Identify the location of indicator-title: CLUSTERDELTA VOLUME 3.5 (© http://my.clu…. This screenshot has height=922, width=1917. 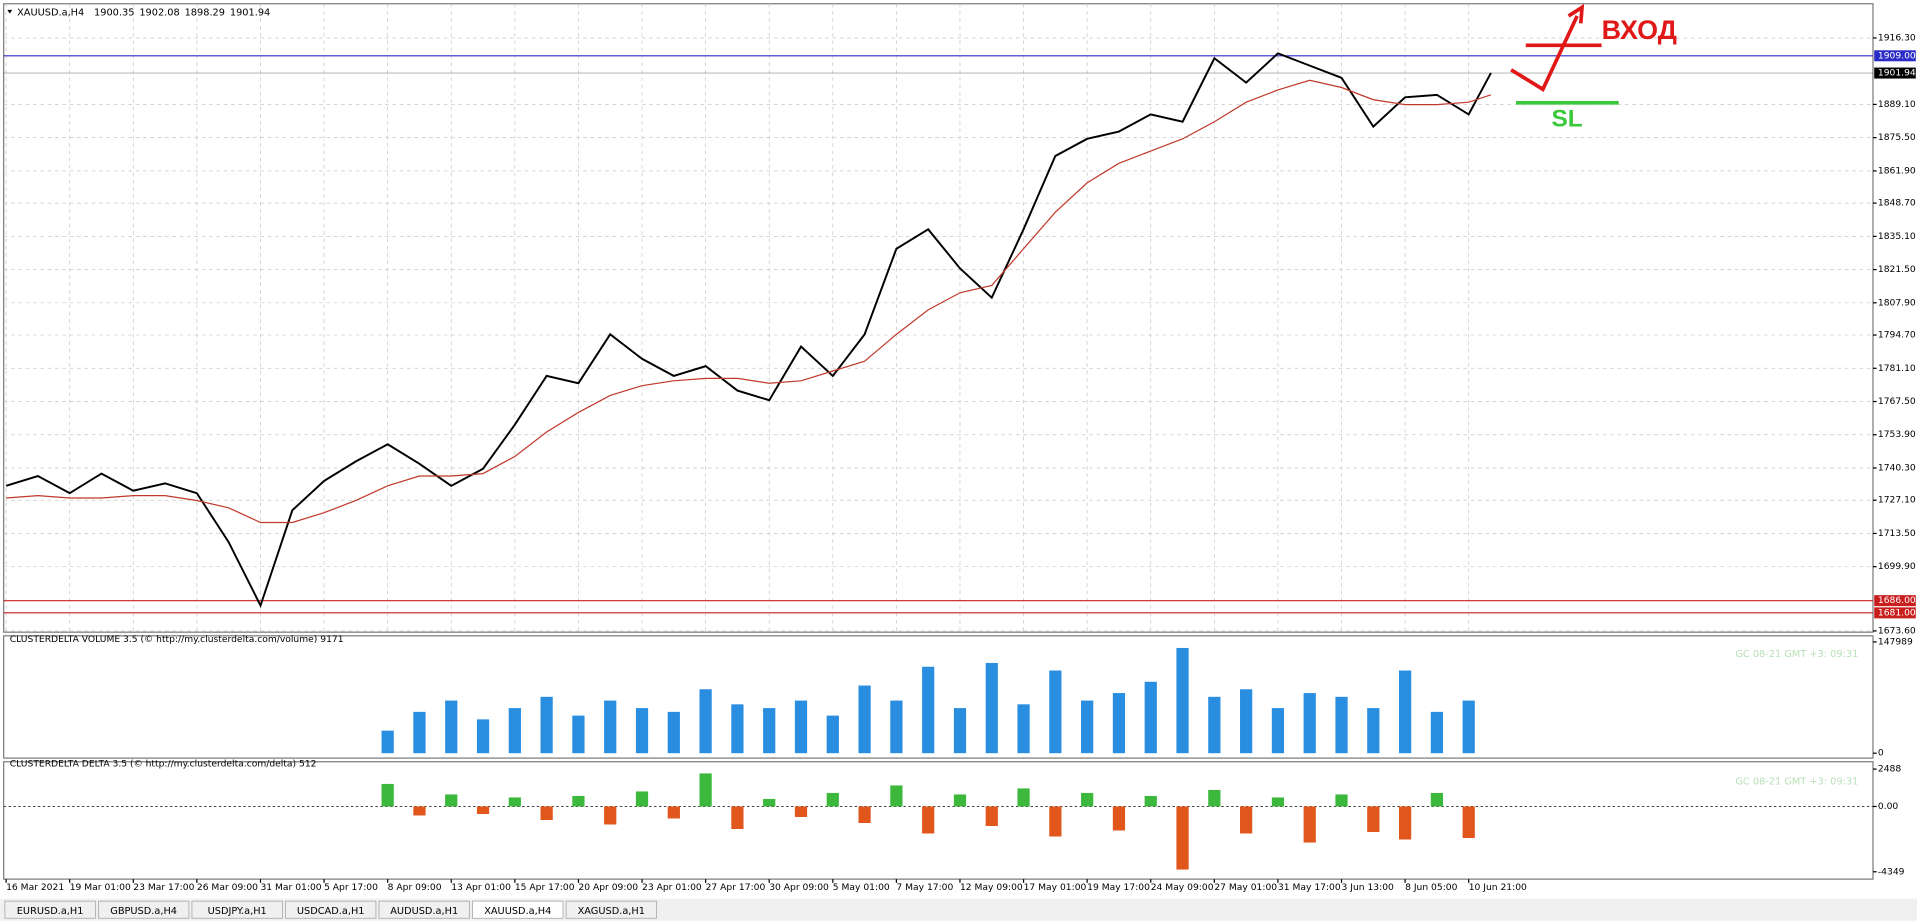
(177, 639).